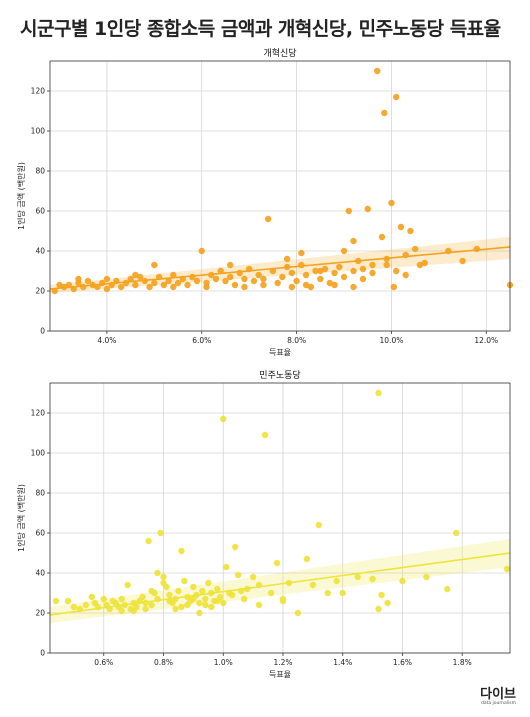 This screenshot has height=717, width=530. What do you see at coordinates (392, 340) in the screenshot?
I see `x-tick-label: 10.0%` at bounding box center [392, 340].